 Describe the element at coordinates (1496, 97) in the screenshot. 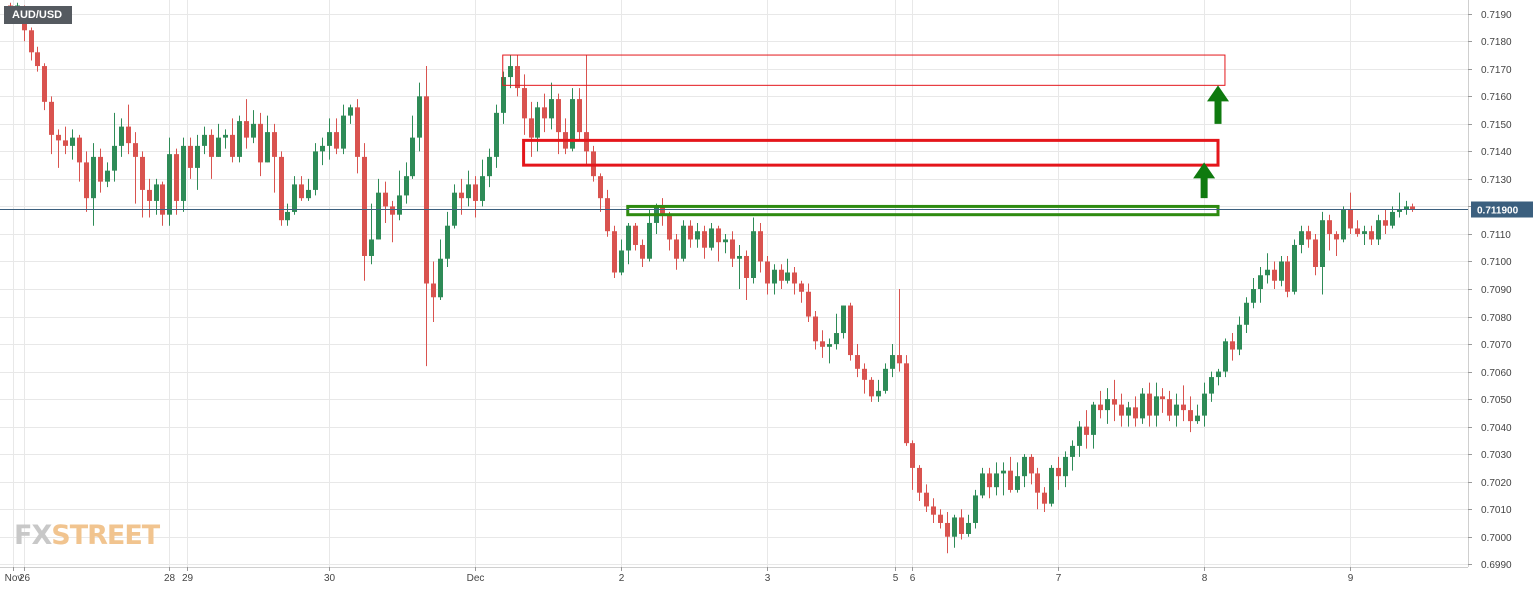

I see `price-tick-label: 0.7160` at that location.